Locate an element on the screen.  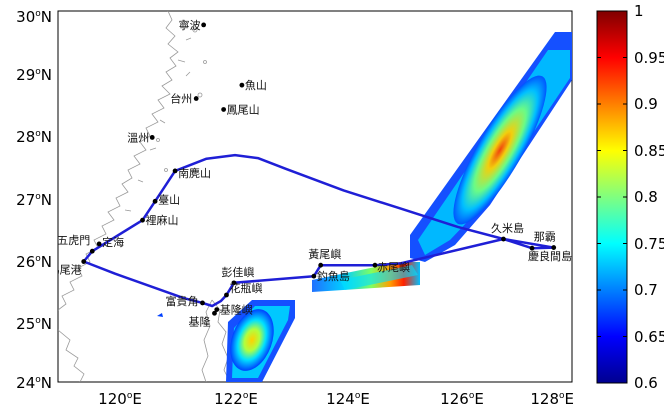
place-label: 黃尾嶼 is located at coordinates (324, 254).